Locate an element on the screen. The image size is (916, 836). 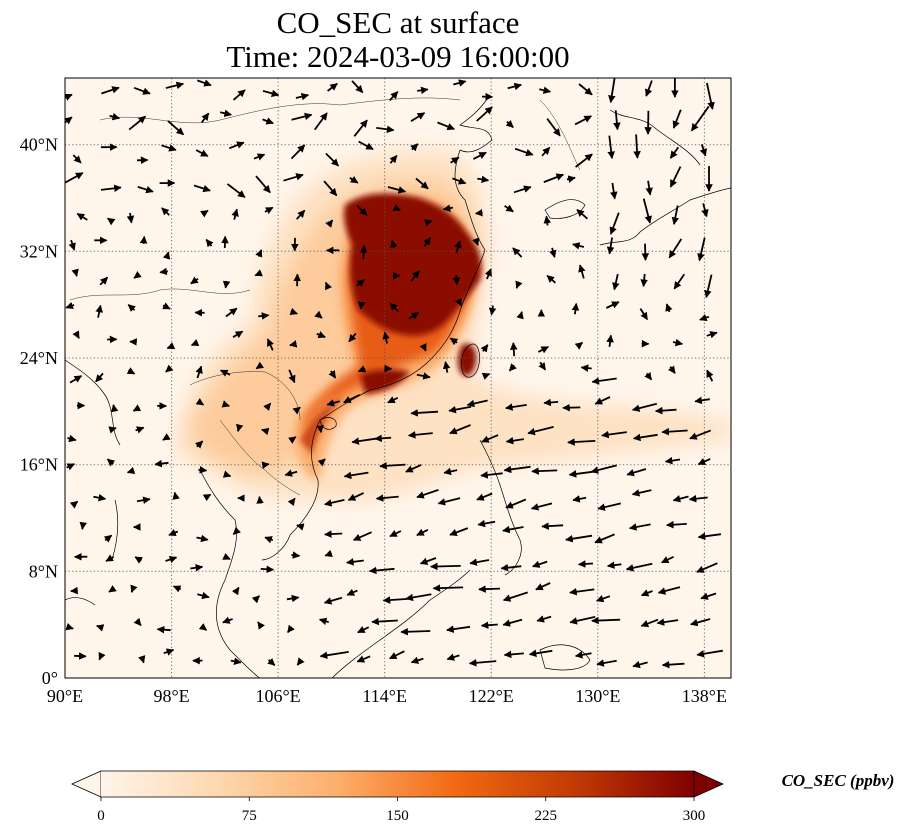
lat-tick-label: 32°N is located at coordinates (39, 251).